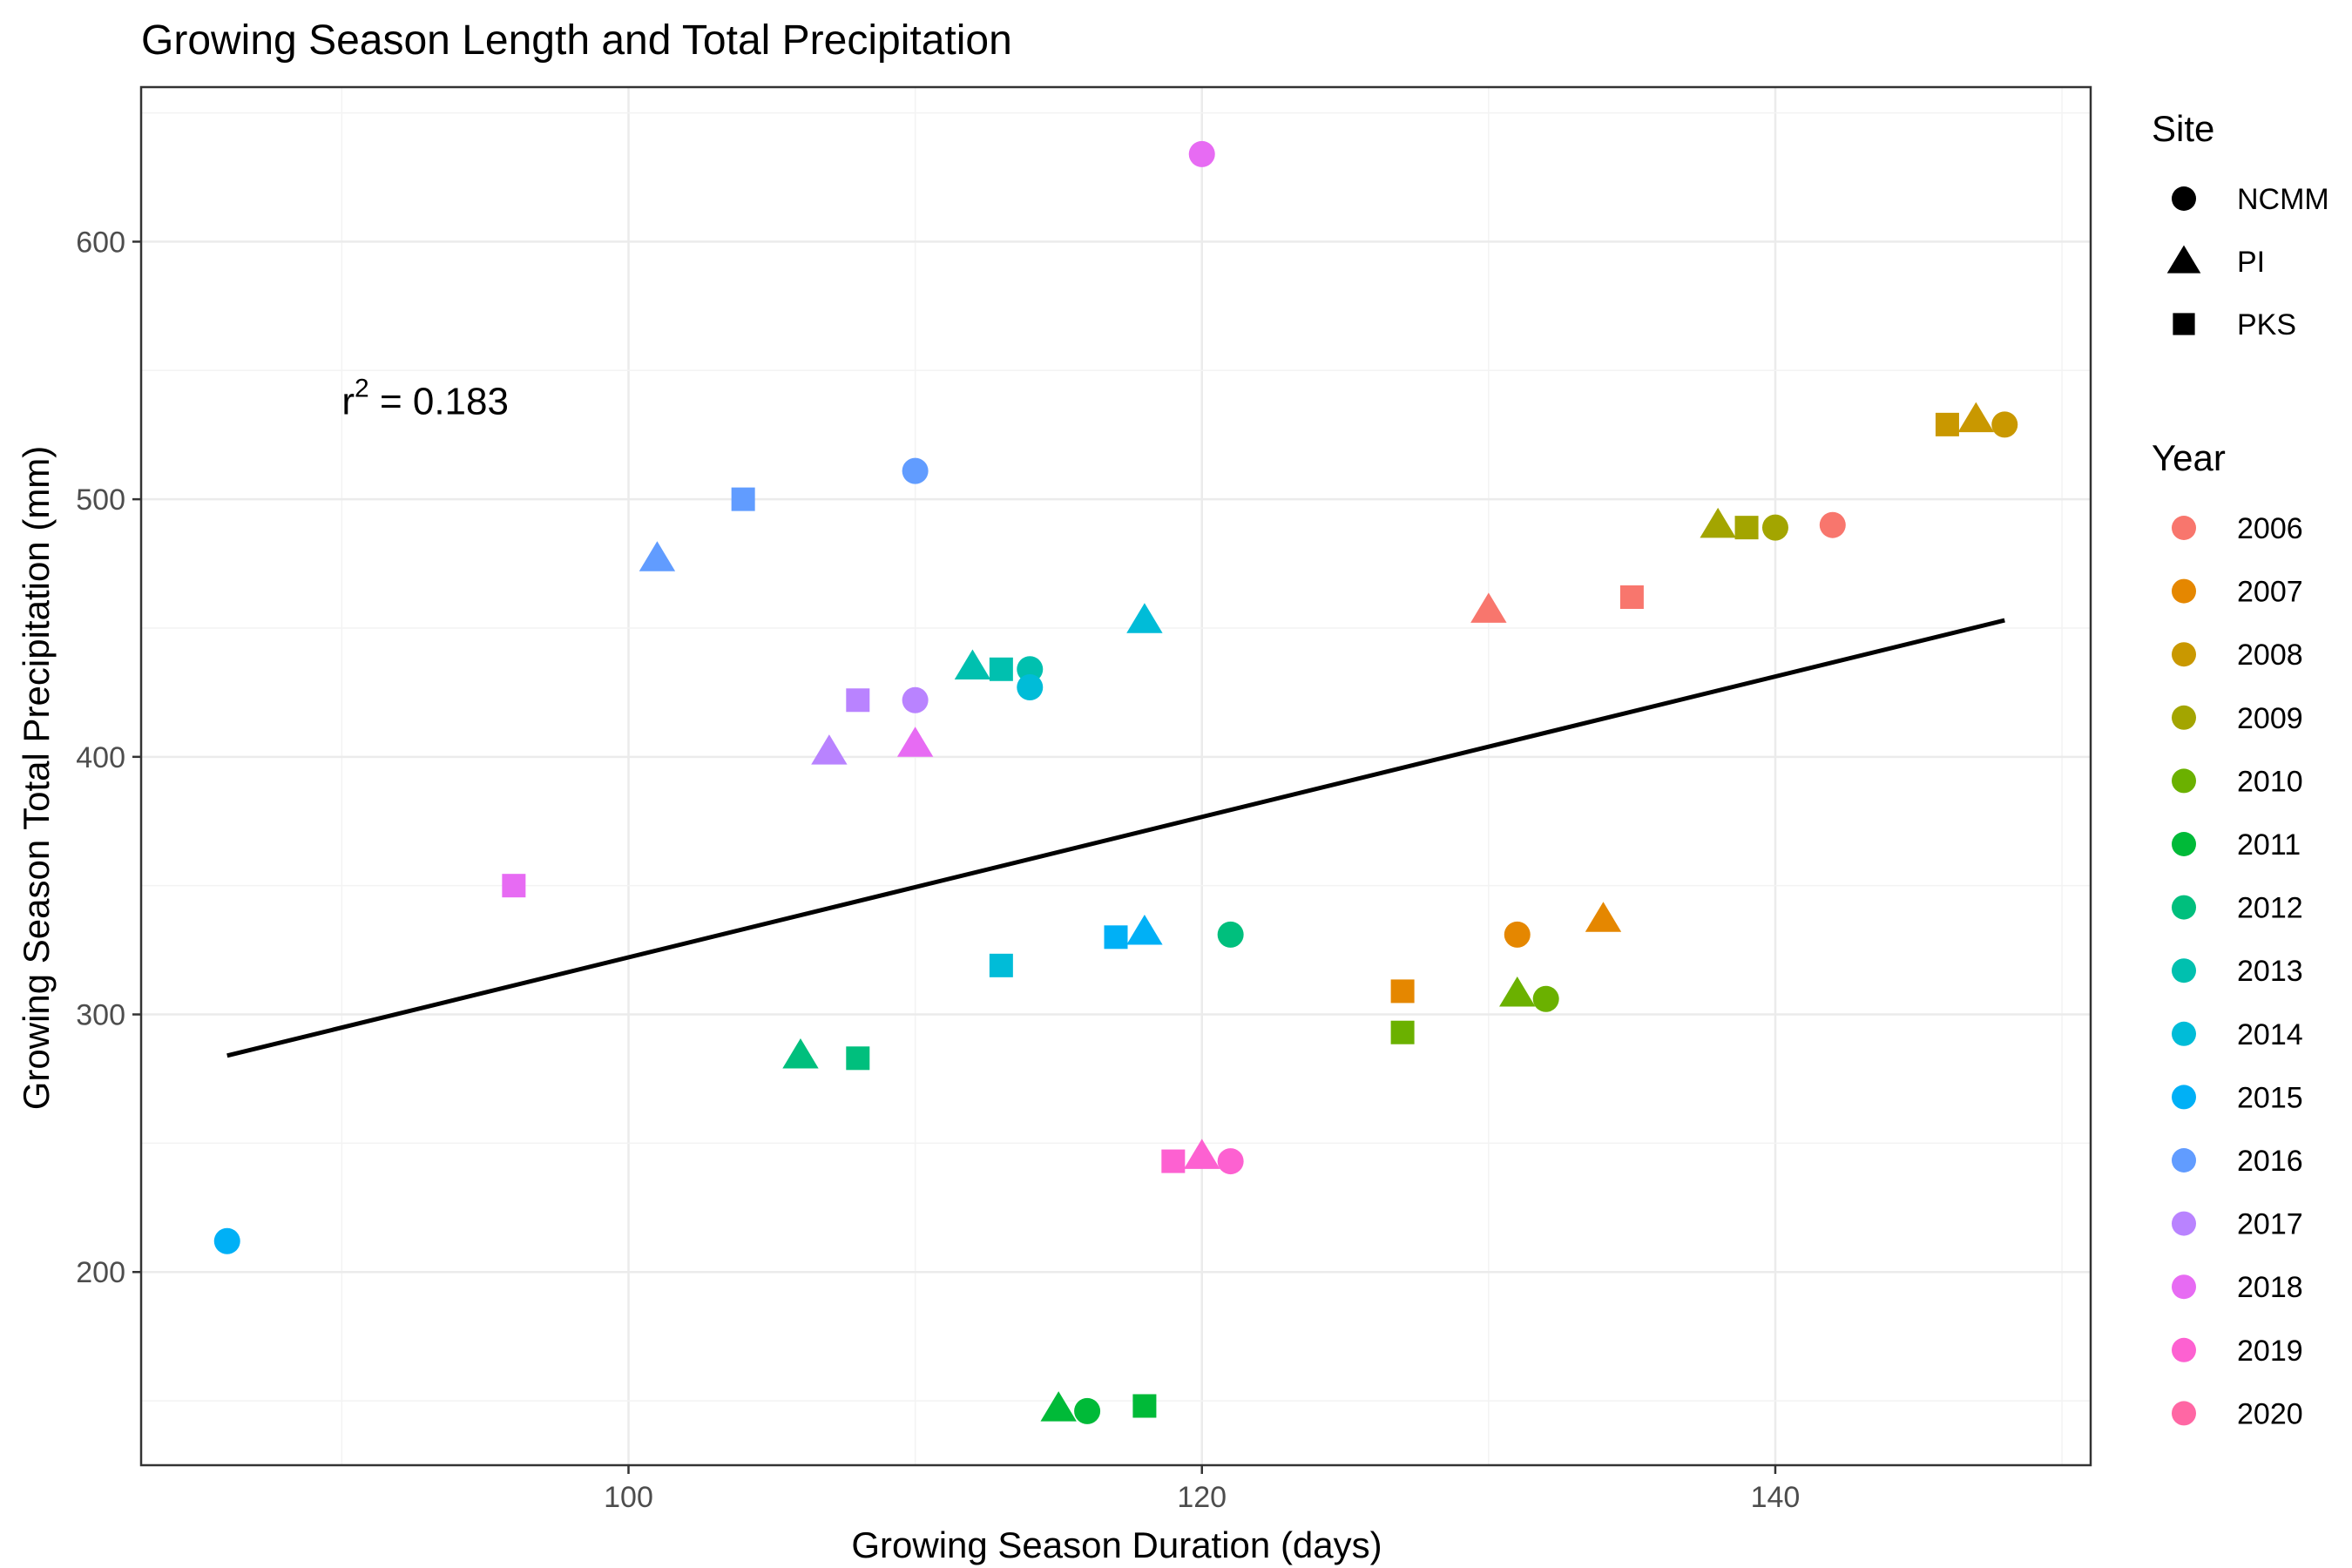  Describe the element at coordinates (1746, 528) in the screenshot. I see `data-point-pks-2009` at that location.